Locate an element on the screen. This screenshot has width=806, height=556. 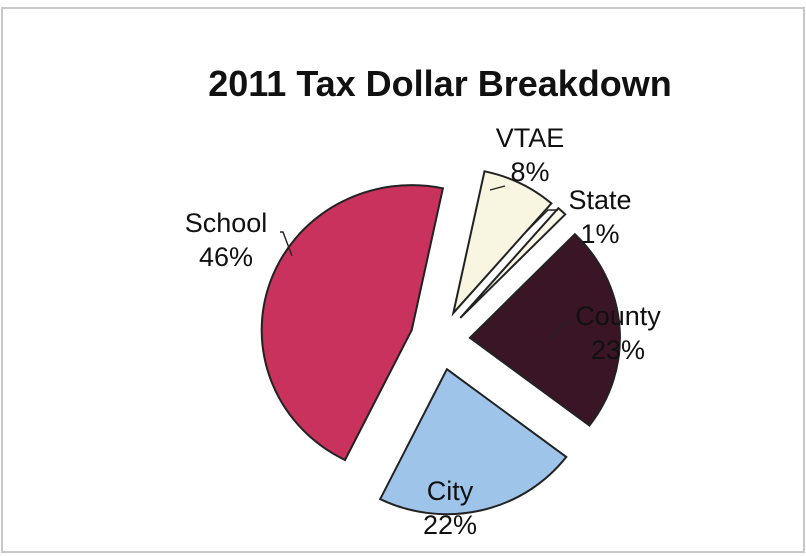
leader-line-state is located at coordinates (539, 223).